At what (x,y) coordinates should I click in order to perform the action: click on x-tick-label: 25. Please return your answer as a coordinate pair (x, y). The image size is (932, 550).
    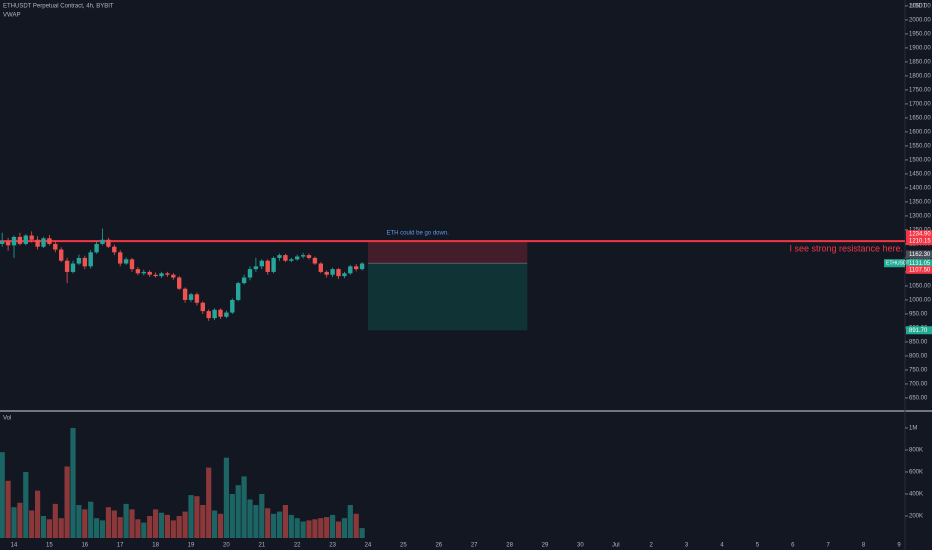
    Looking at the image, I should click on (403, 546).